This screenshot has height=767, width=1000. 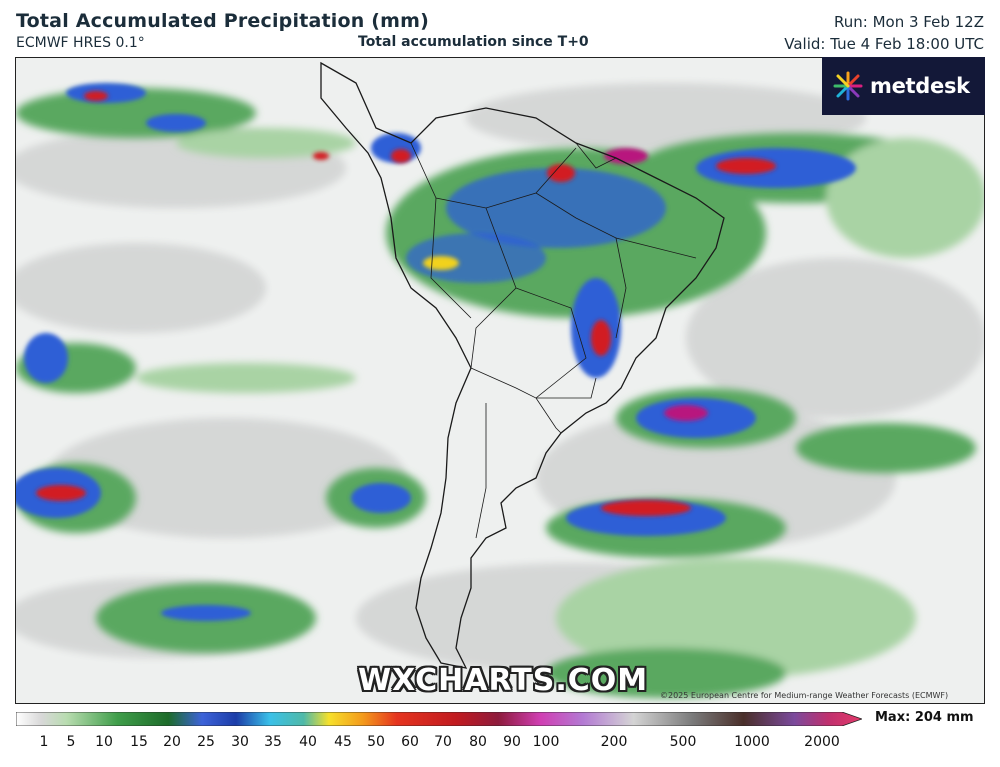 What do you see at coordinates (44, 742) in the screenshot?
I see `scale-tick-label: 1` at bounding box center [44, 742].